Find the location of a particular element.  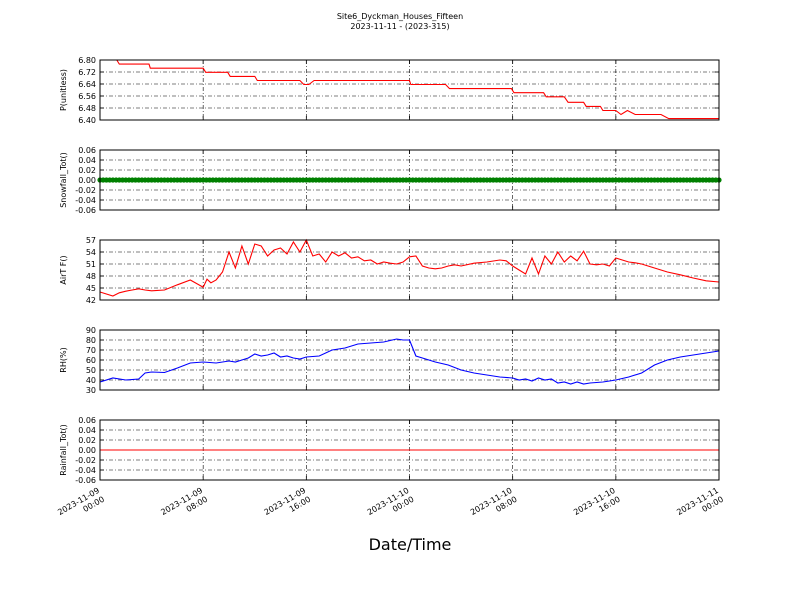

figure-title-line2: 2023-11-11 - (2023-315) is located at coordinates (399, 26).